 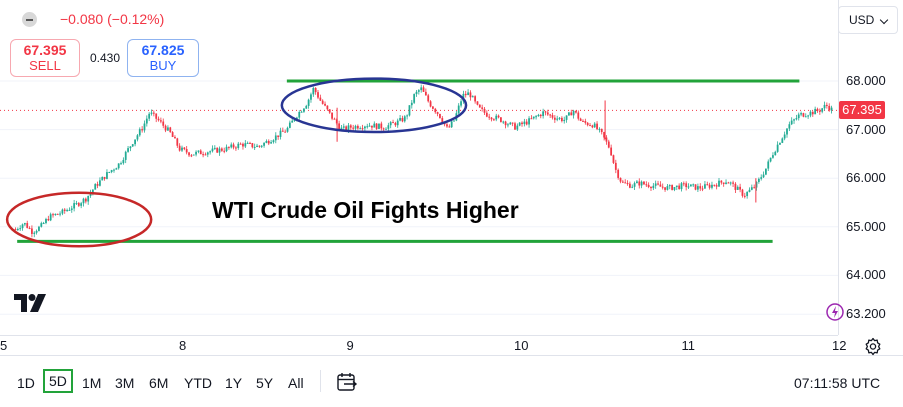 I want to click on period-1y-button: 1Y, so click(x=234, y=383).